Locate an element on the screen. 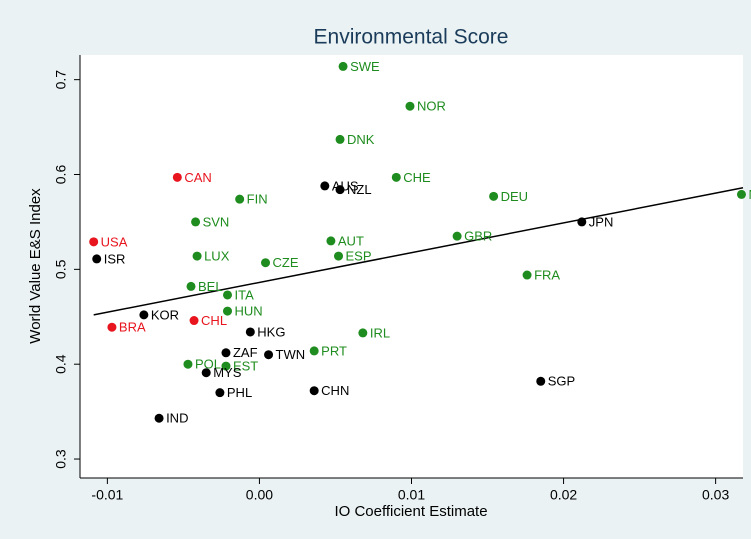  point-label: KOR is located at coordinates (165, 314).